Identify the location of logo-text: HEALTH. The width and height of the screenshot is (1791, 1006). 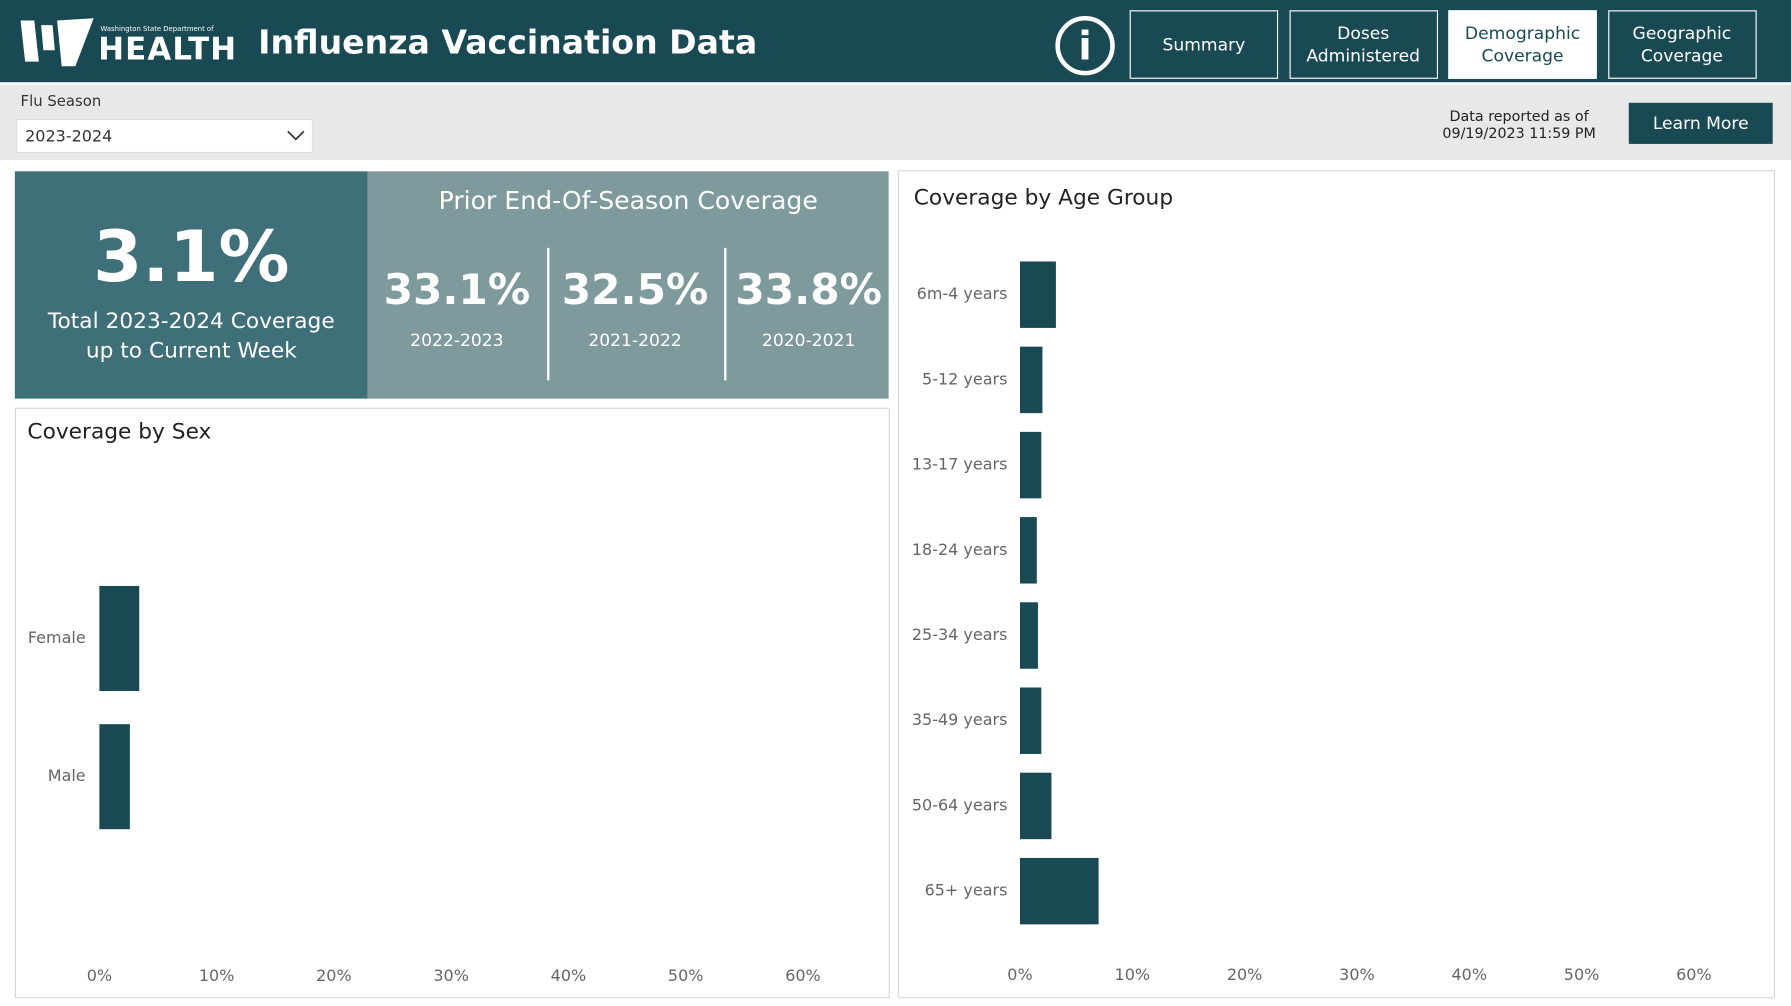
(168, 49).